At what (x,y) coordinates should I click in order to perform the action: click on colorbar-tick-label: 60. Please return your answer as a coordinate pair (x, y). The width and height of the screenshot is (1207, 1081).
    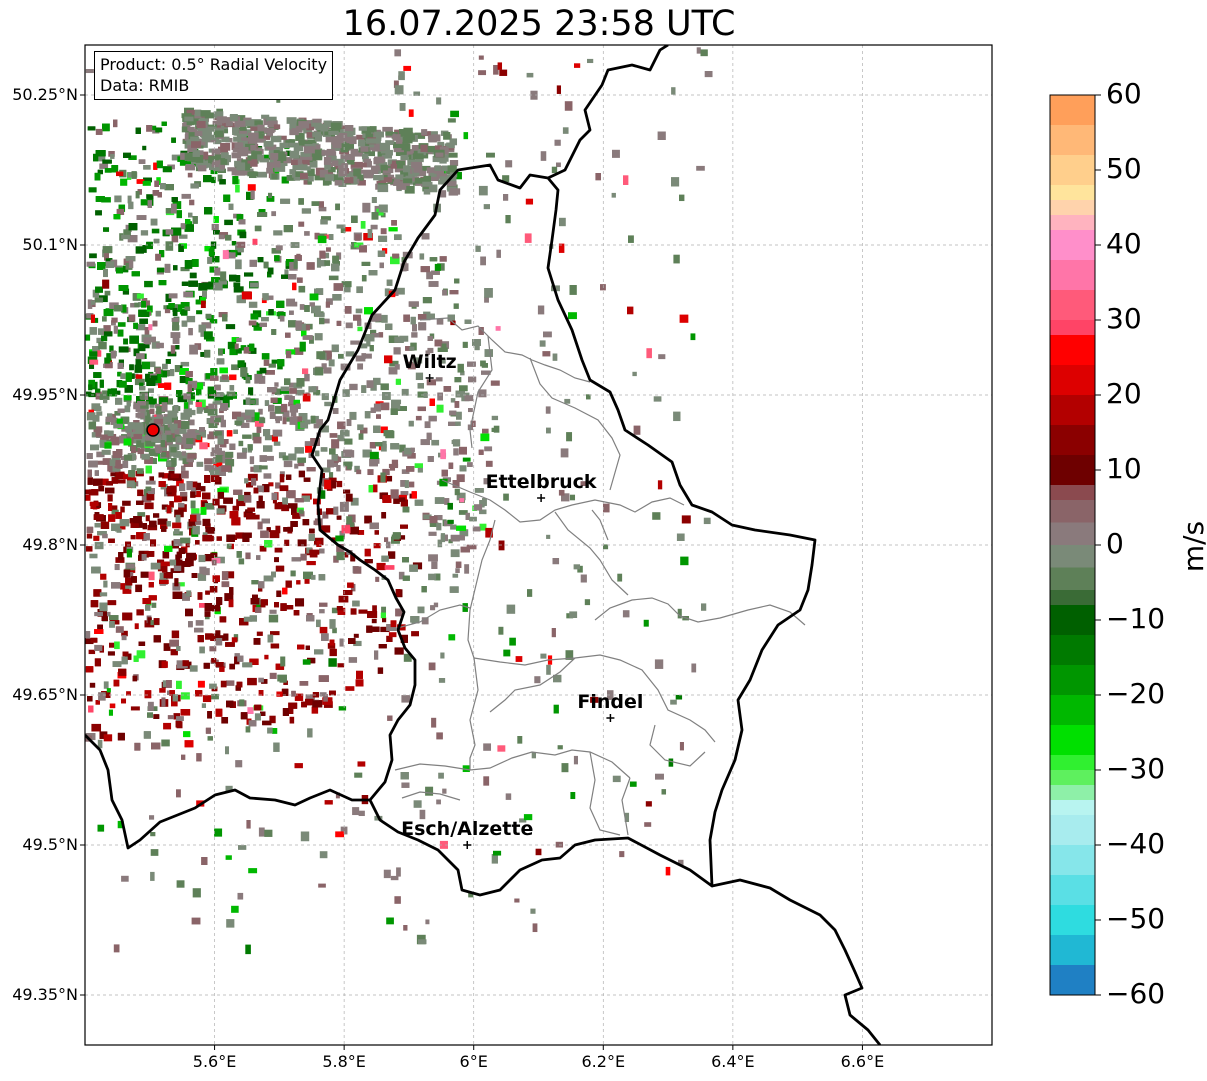
    Looking at the image, I should click on (1124, 93).